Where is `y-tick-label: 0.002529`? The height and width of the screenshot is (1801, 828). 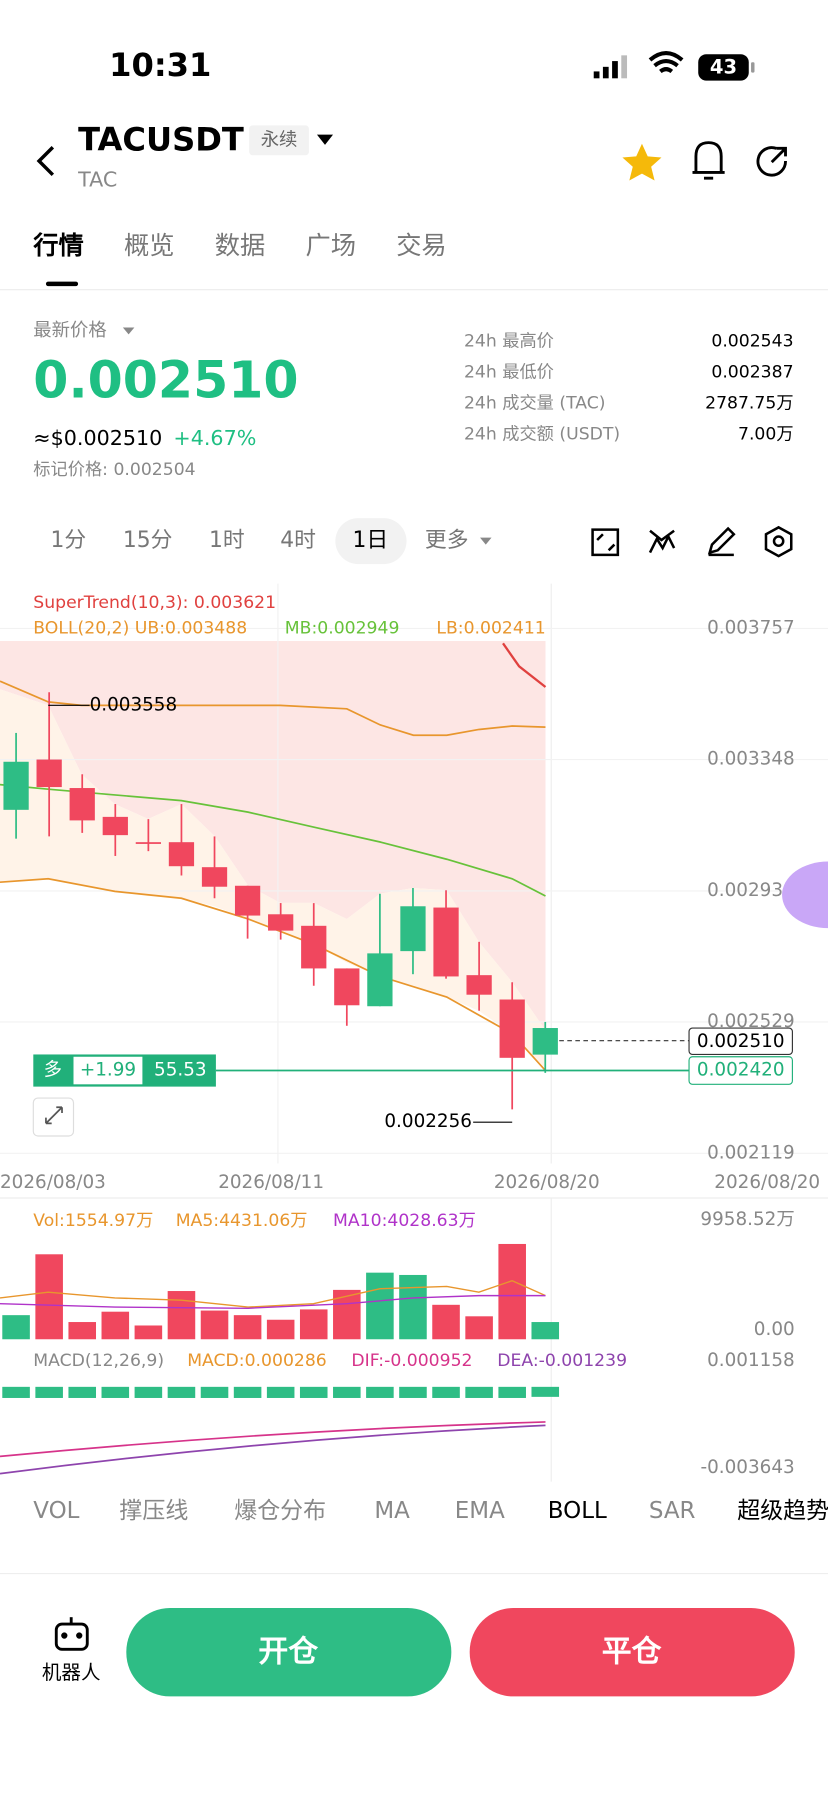
y-tick-label: 0.002529 is located at coordinates (751, 1021).